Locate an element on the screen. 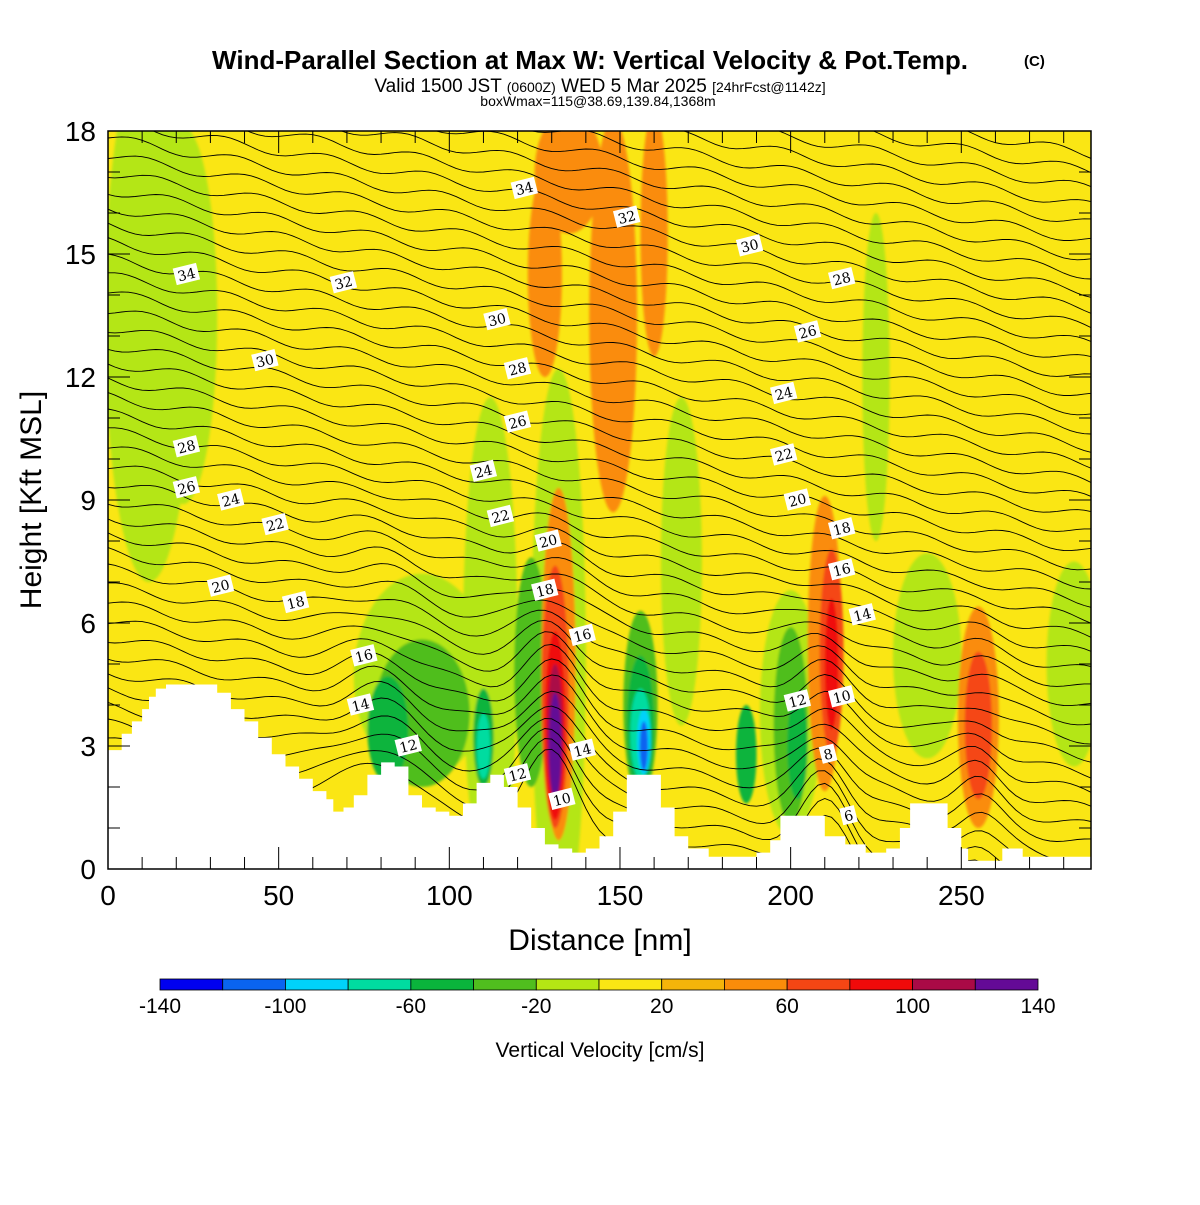  subtitle-valid: Valid 1500 JST is located at coordinates (438, 86).